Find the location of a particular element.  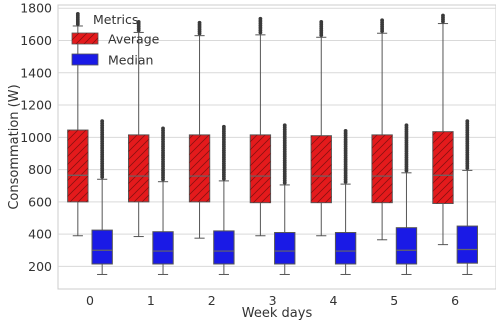

x-axis-label: Week days is located at coordinates (277, 313).